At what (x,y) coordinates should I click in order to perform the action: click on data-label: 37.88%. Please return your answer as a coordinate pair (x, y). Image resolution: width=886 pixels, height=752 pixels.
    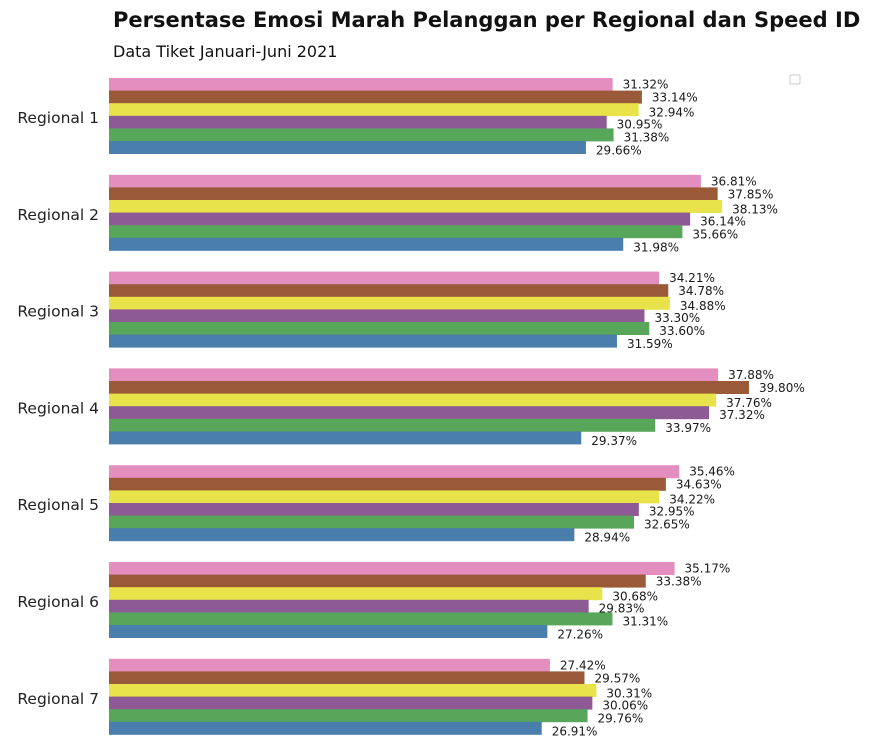
    Looking at the image, I should click on (751, 375).